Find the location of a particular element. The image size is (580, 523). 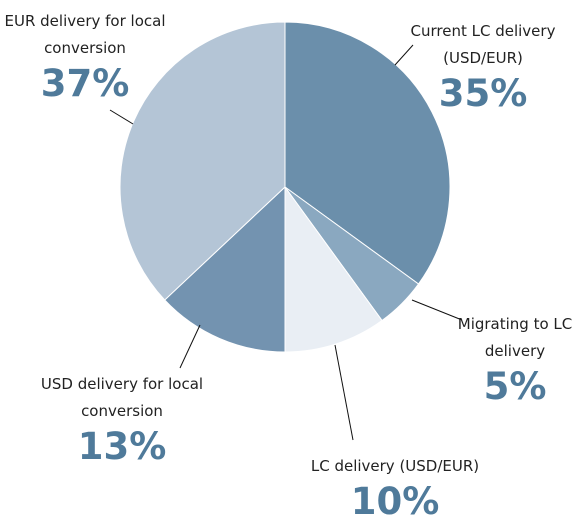

category-label: EUR delivery for local conversion is located at coordinates (85, 34).